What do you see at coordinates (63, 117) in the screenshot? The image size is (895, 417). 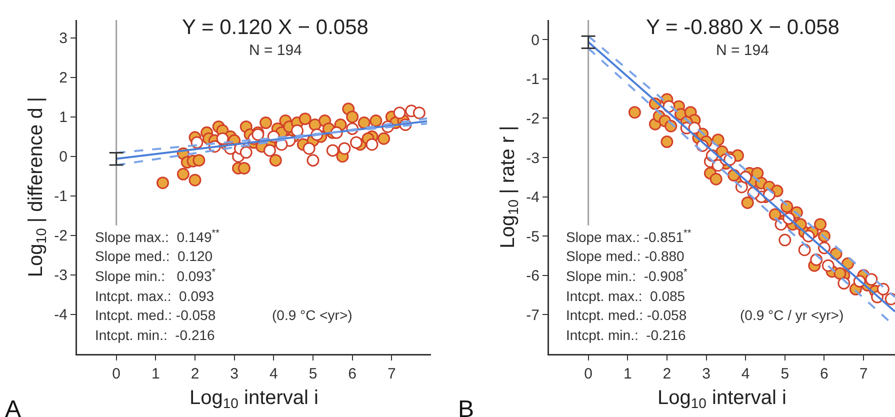 I see `y-tick-label: 1` at bounding box center [63, 117].